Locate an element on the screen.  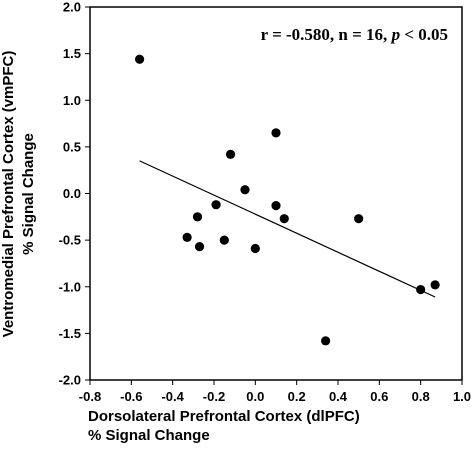
x-axis: -0.8 -0.6 -0.4 -0.2 0.0 0.2 0.4 0.6 0.8 1.0 is located at coordinates (275, 392).